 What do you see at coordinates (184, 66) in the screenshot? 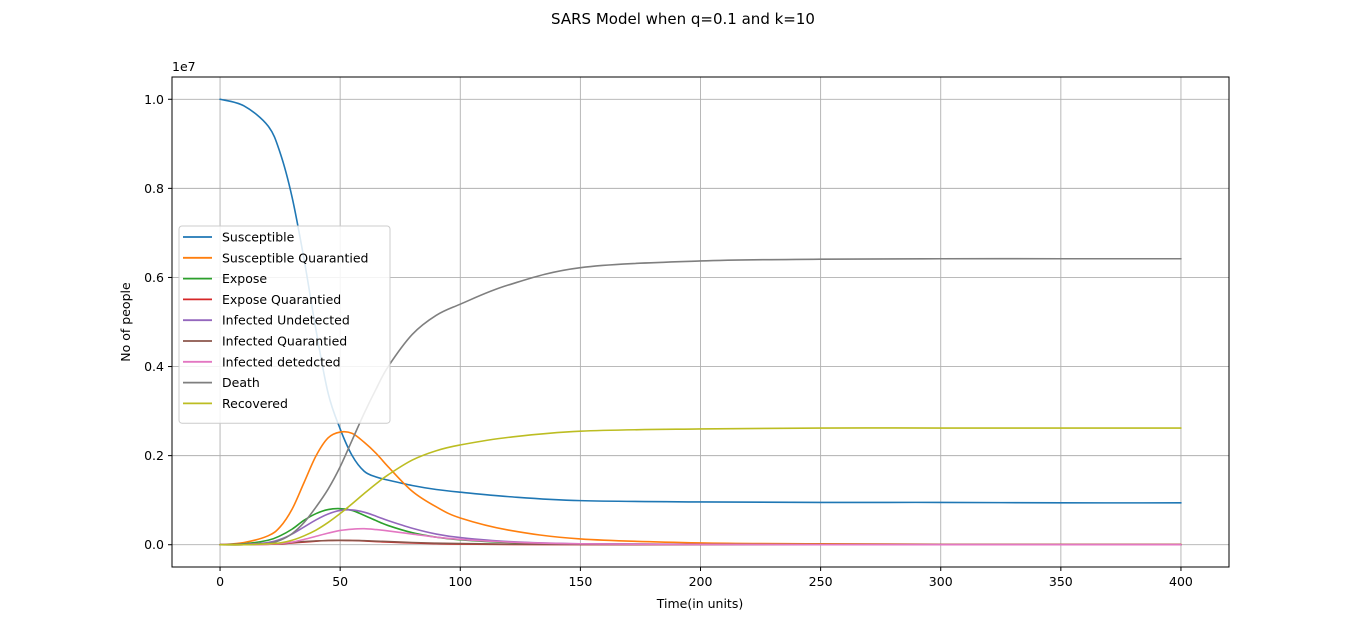
I see `y-offset-label: 1e7` at bounding box center [184, 66].